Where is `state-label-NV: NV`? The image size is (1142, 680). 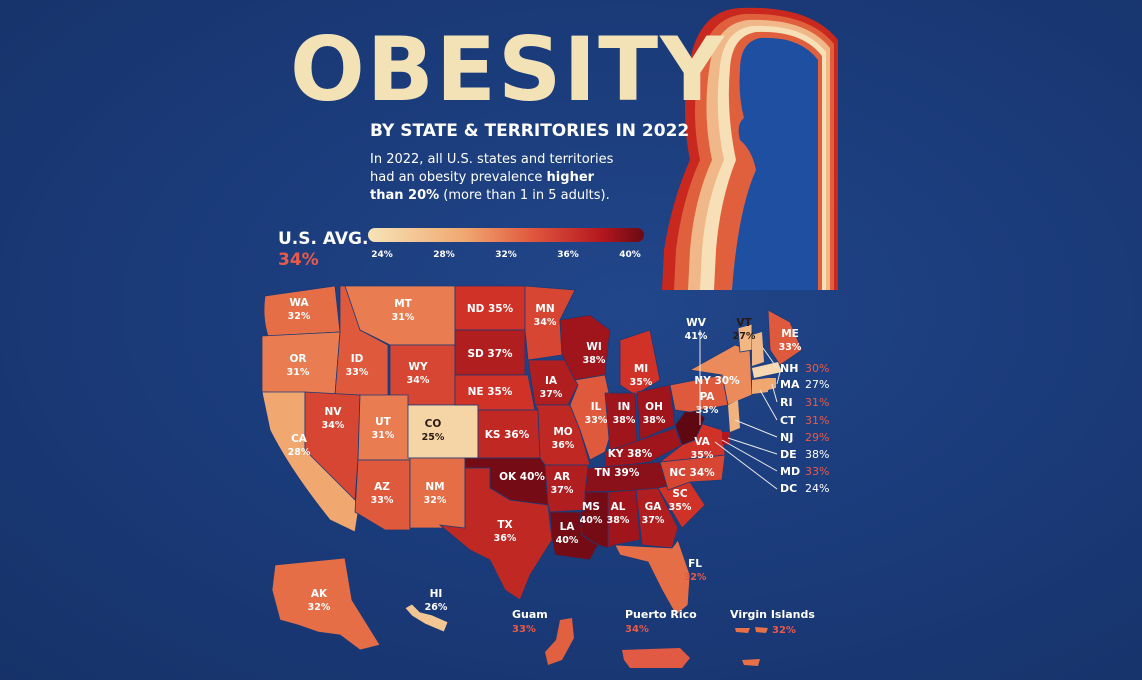
state-label-NV: NV is located at coordinates (334, 412).